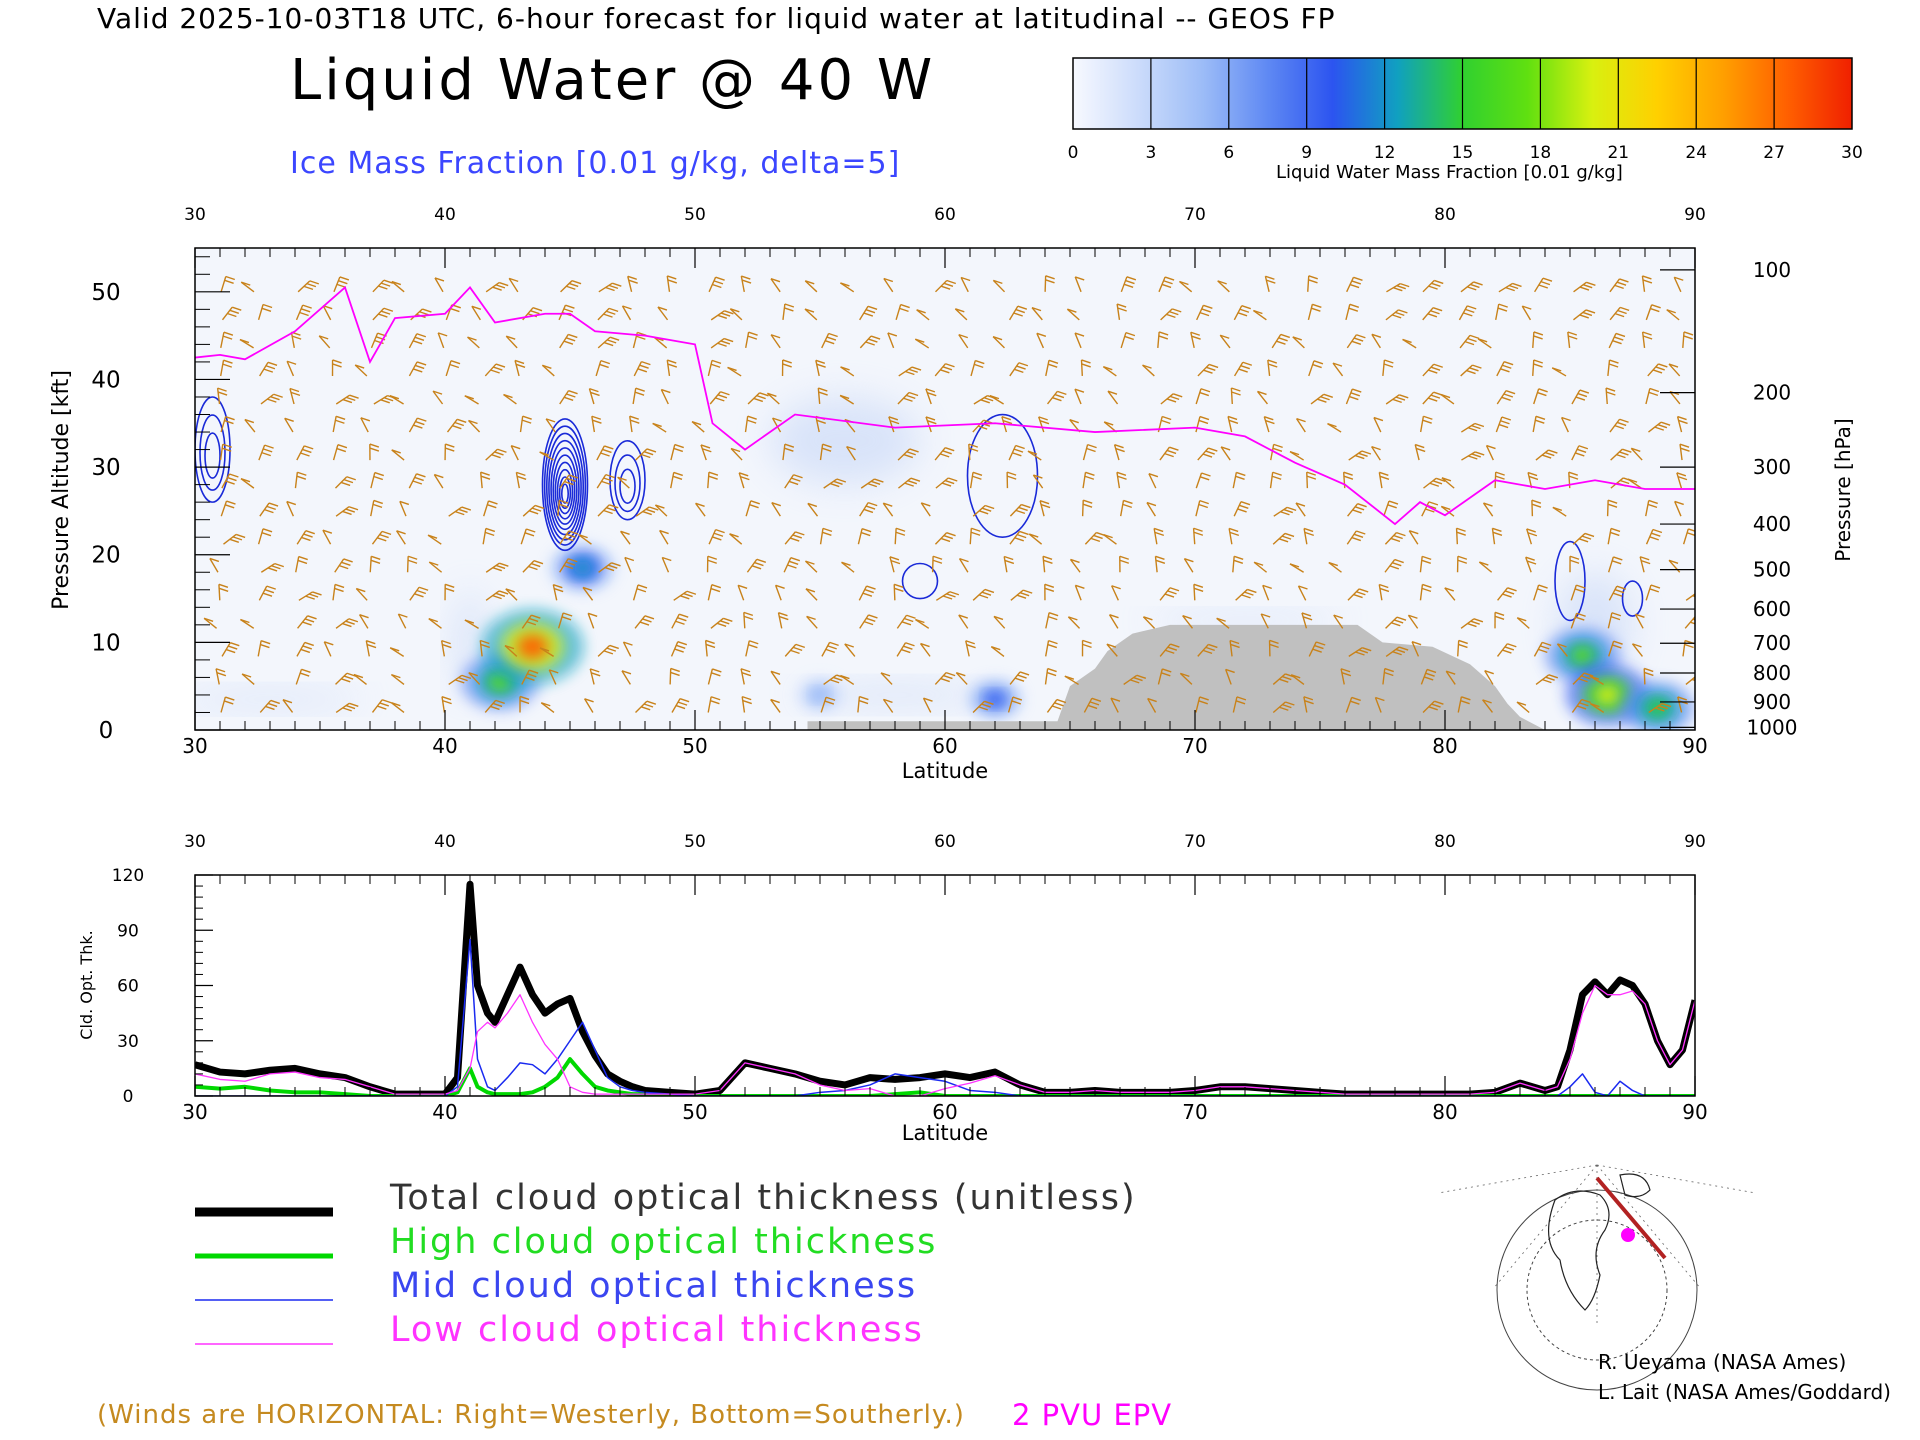 This screenshot has height=1440, width=1920. Describe the element at coordinates (1194, 746) in the screenshot. I see `x-tick-label: 70` at that location.